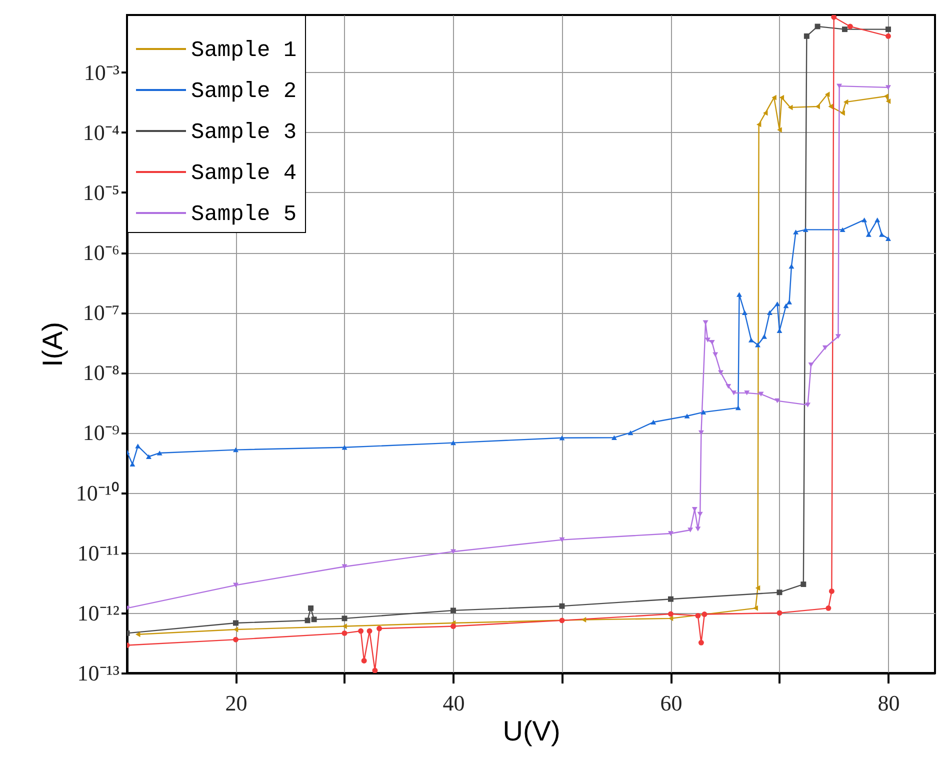 Image resolution: width=939 pixels, height=766 pixels. What do you see at coordinates (98, 493) in the screenshot?
I see `y-tick-label: 10⁻¹⁰` at bounding box center [98, 493].